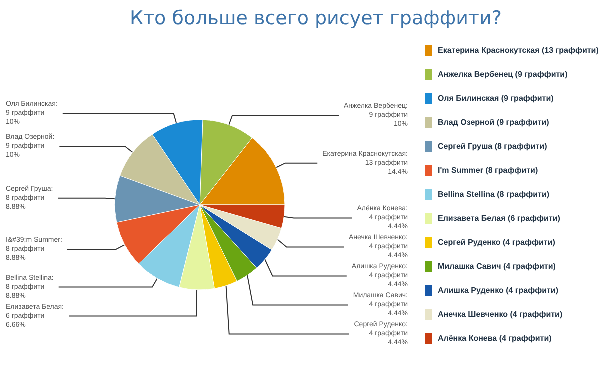 The height and width of the screenshot is (378, 604). Describe the element at coordinates (499, 218) in the screenshot. I see `legend-label: Елизавета Белая (6 граффити)` at that location.